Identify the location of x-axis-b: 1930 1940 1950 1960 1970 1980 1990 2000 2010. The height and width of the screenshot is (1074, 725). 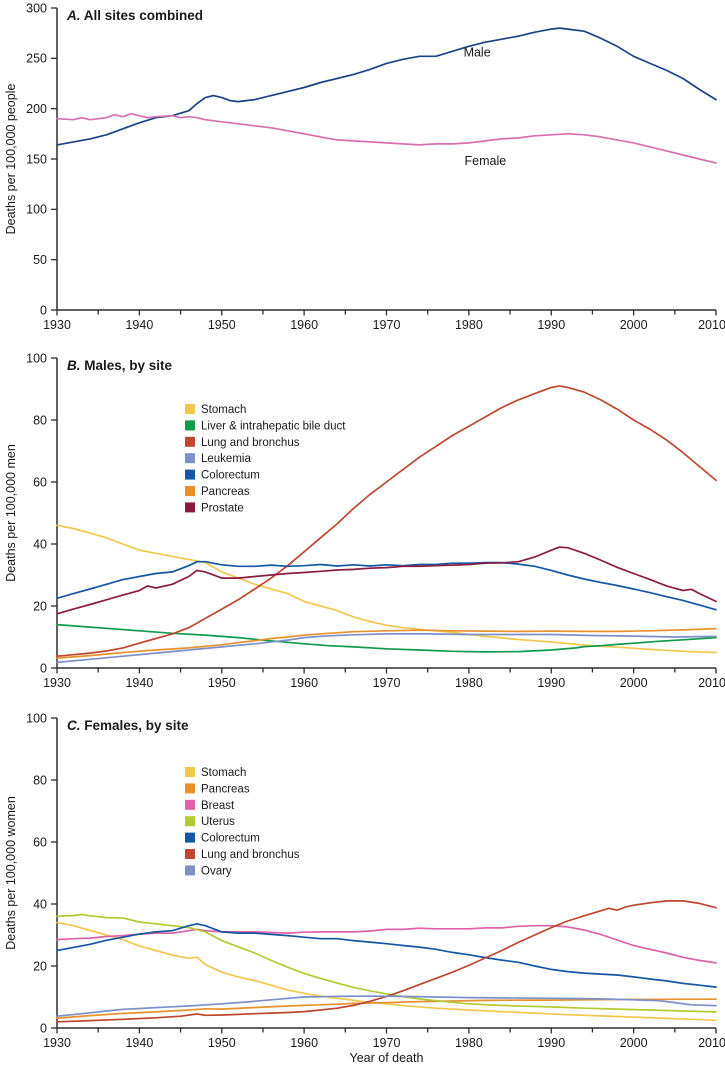
(384, 679).